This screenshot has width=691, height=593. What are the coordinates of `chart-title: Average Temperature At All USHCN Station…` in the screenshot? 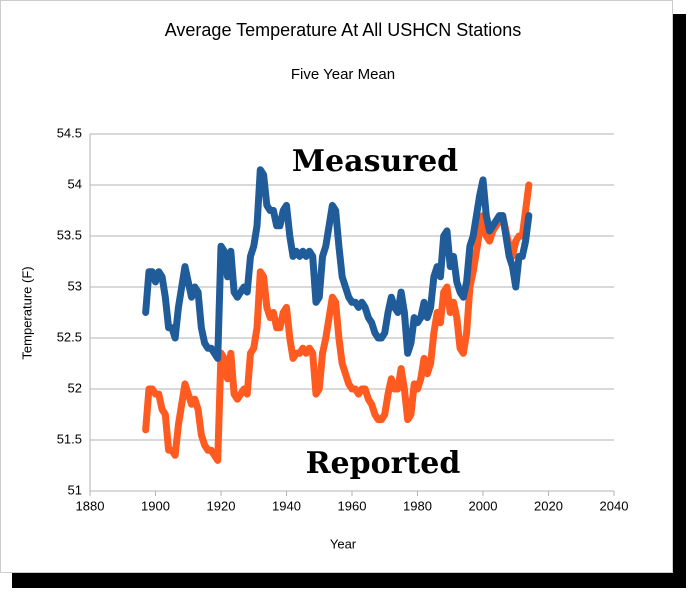 It's located at (343, 30).